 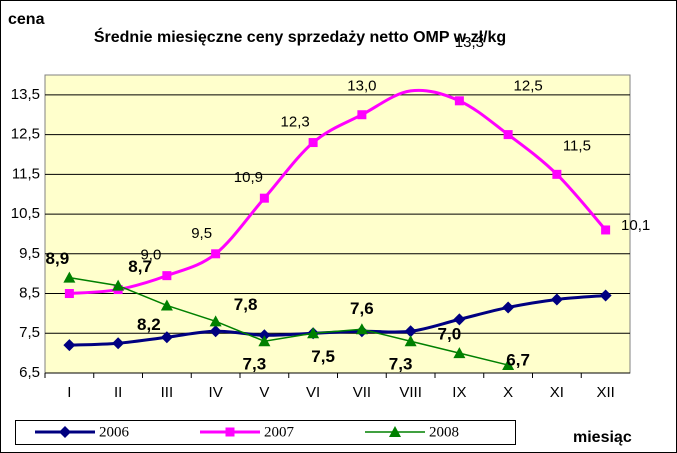 What do you see at coordinates (69, 392) in the screenshot?
I see `x-tick-label: I` at bounding box center [69, 392].